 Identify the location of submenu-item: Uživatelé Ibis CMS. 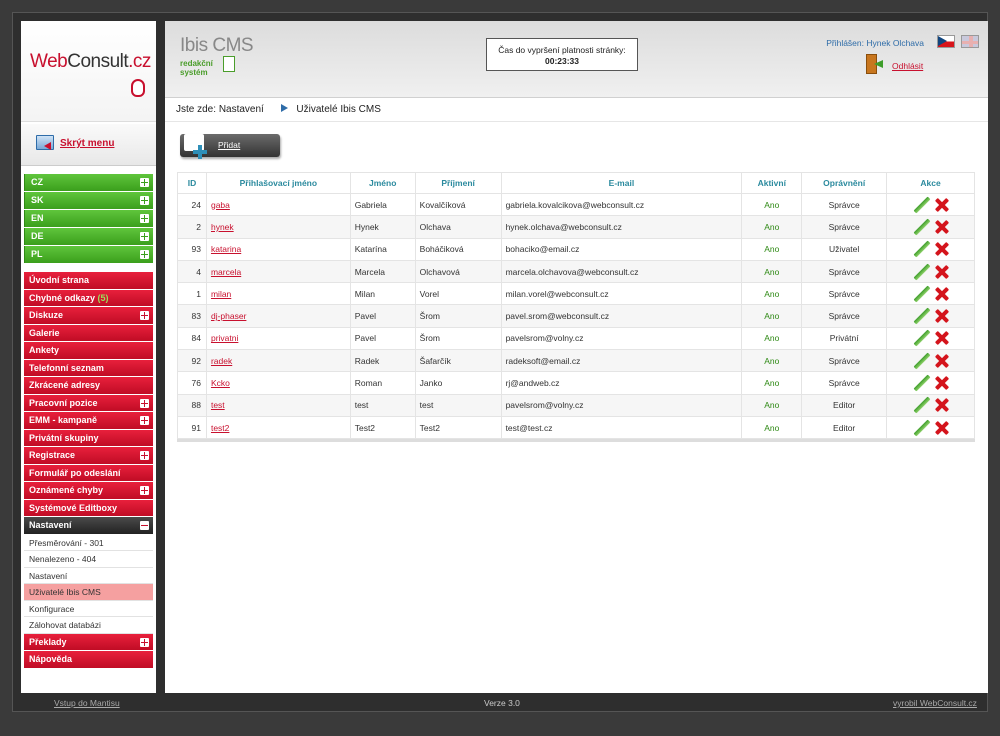
(88, 592).